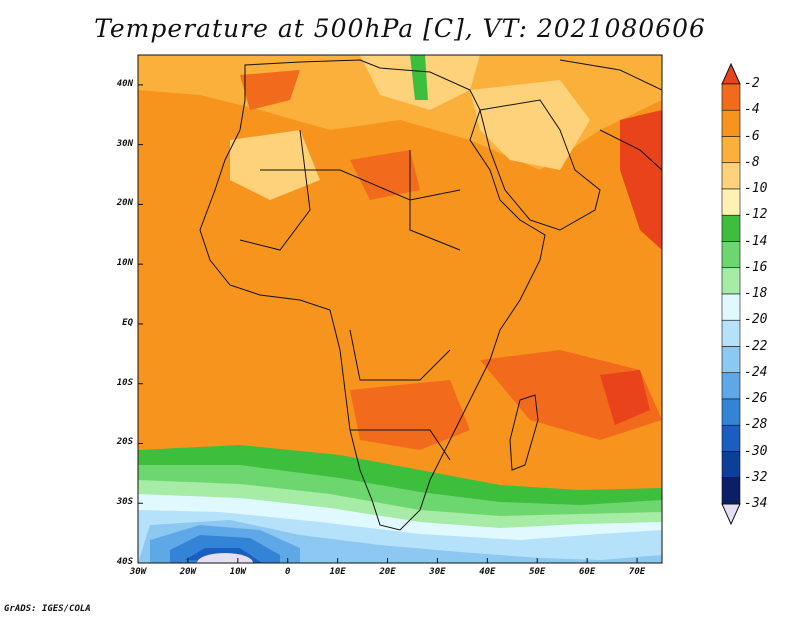 The height and width of the screenshot is (618, 800). Describe the element at coordinates (124, 442) in the screenshot. I see `lat-label: 20S` at that location.